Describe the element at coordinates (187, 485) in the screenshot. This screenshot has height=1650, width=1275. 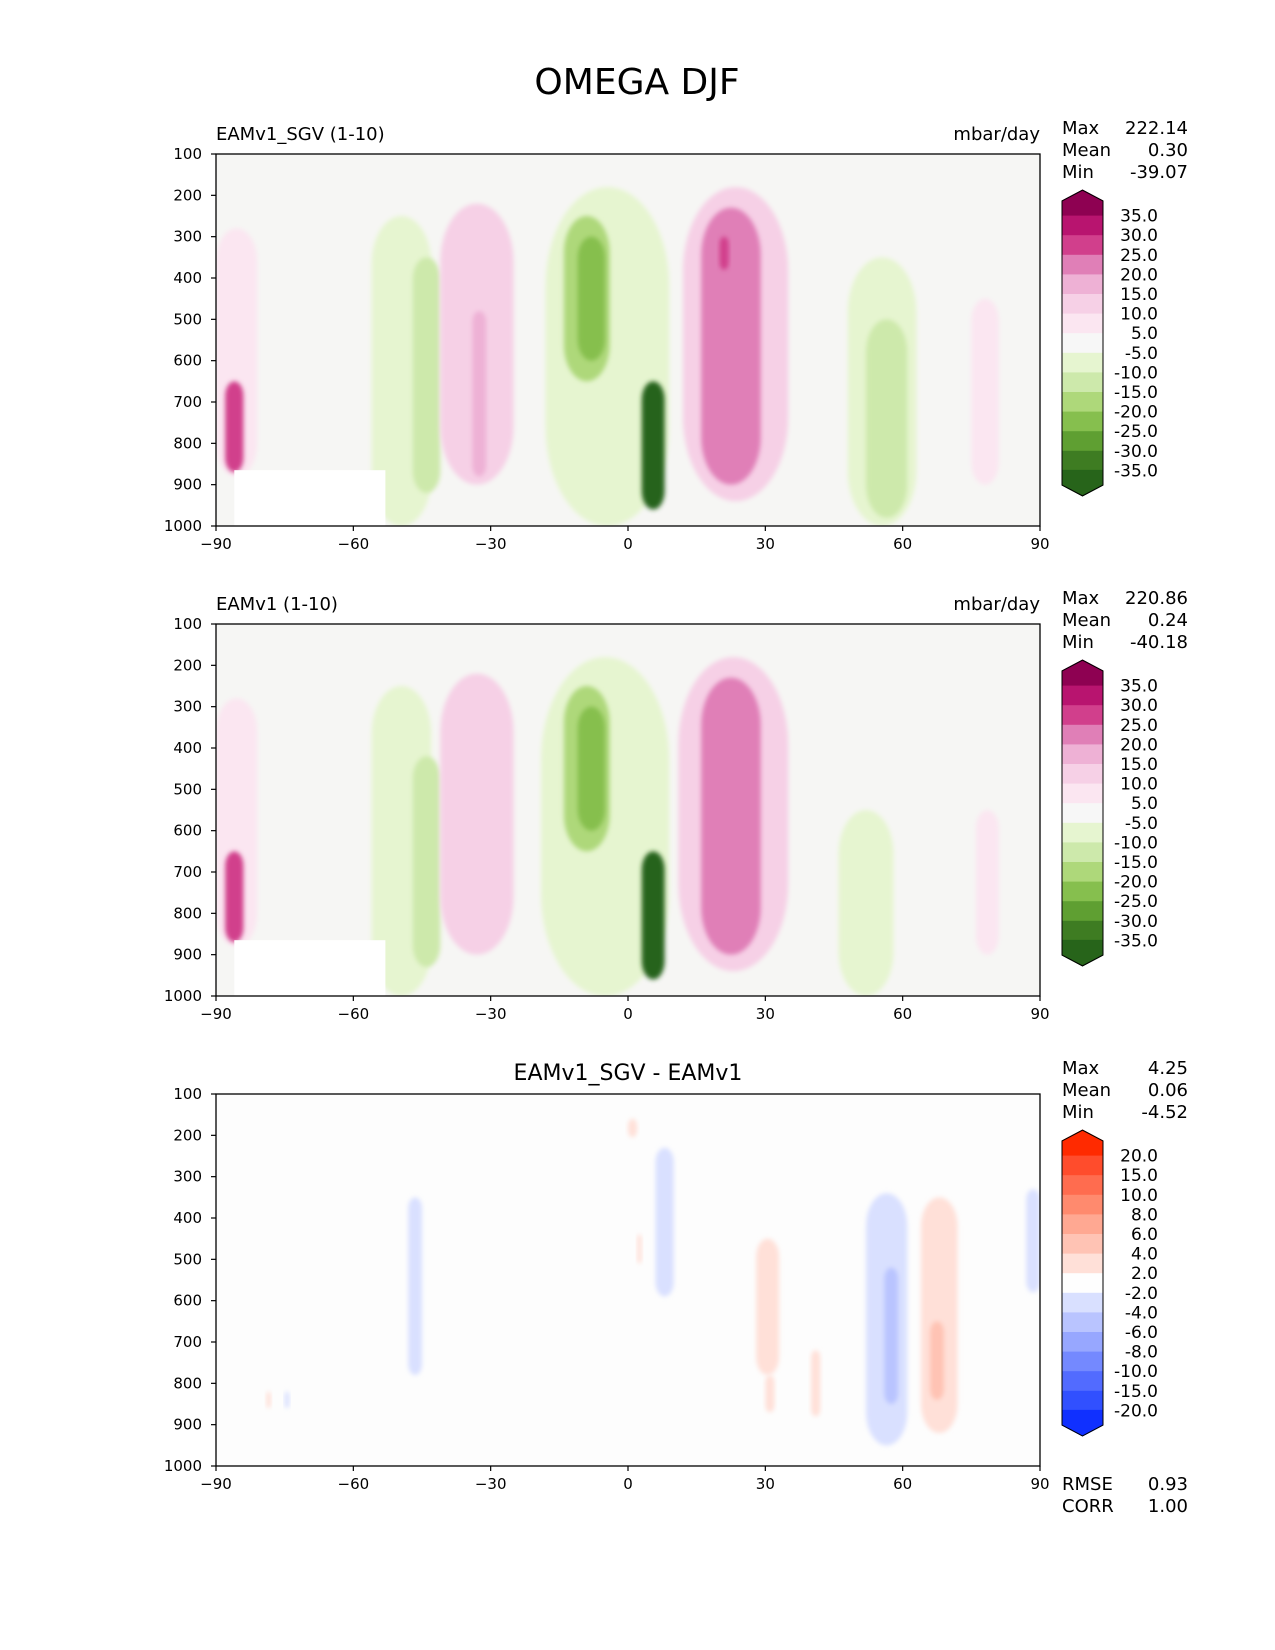
I see `y-tick-label: 900` at that location.